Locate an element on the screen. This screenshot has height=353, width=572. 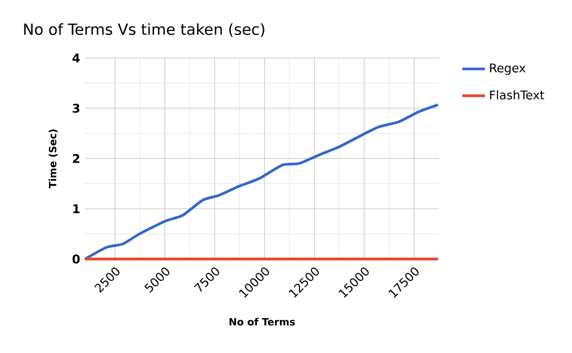
y-tick-label: 3 is located at coordinates (76, 108).